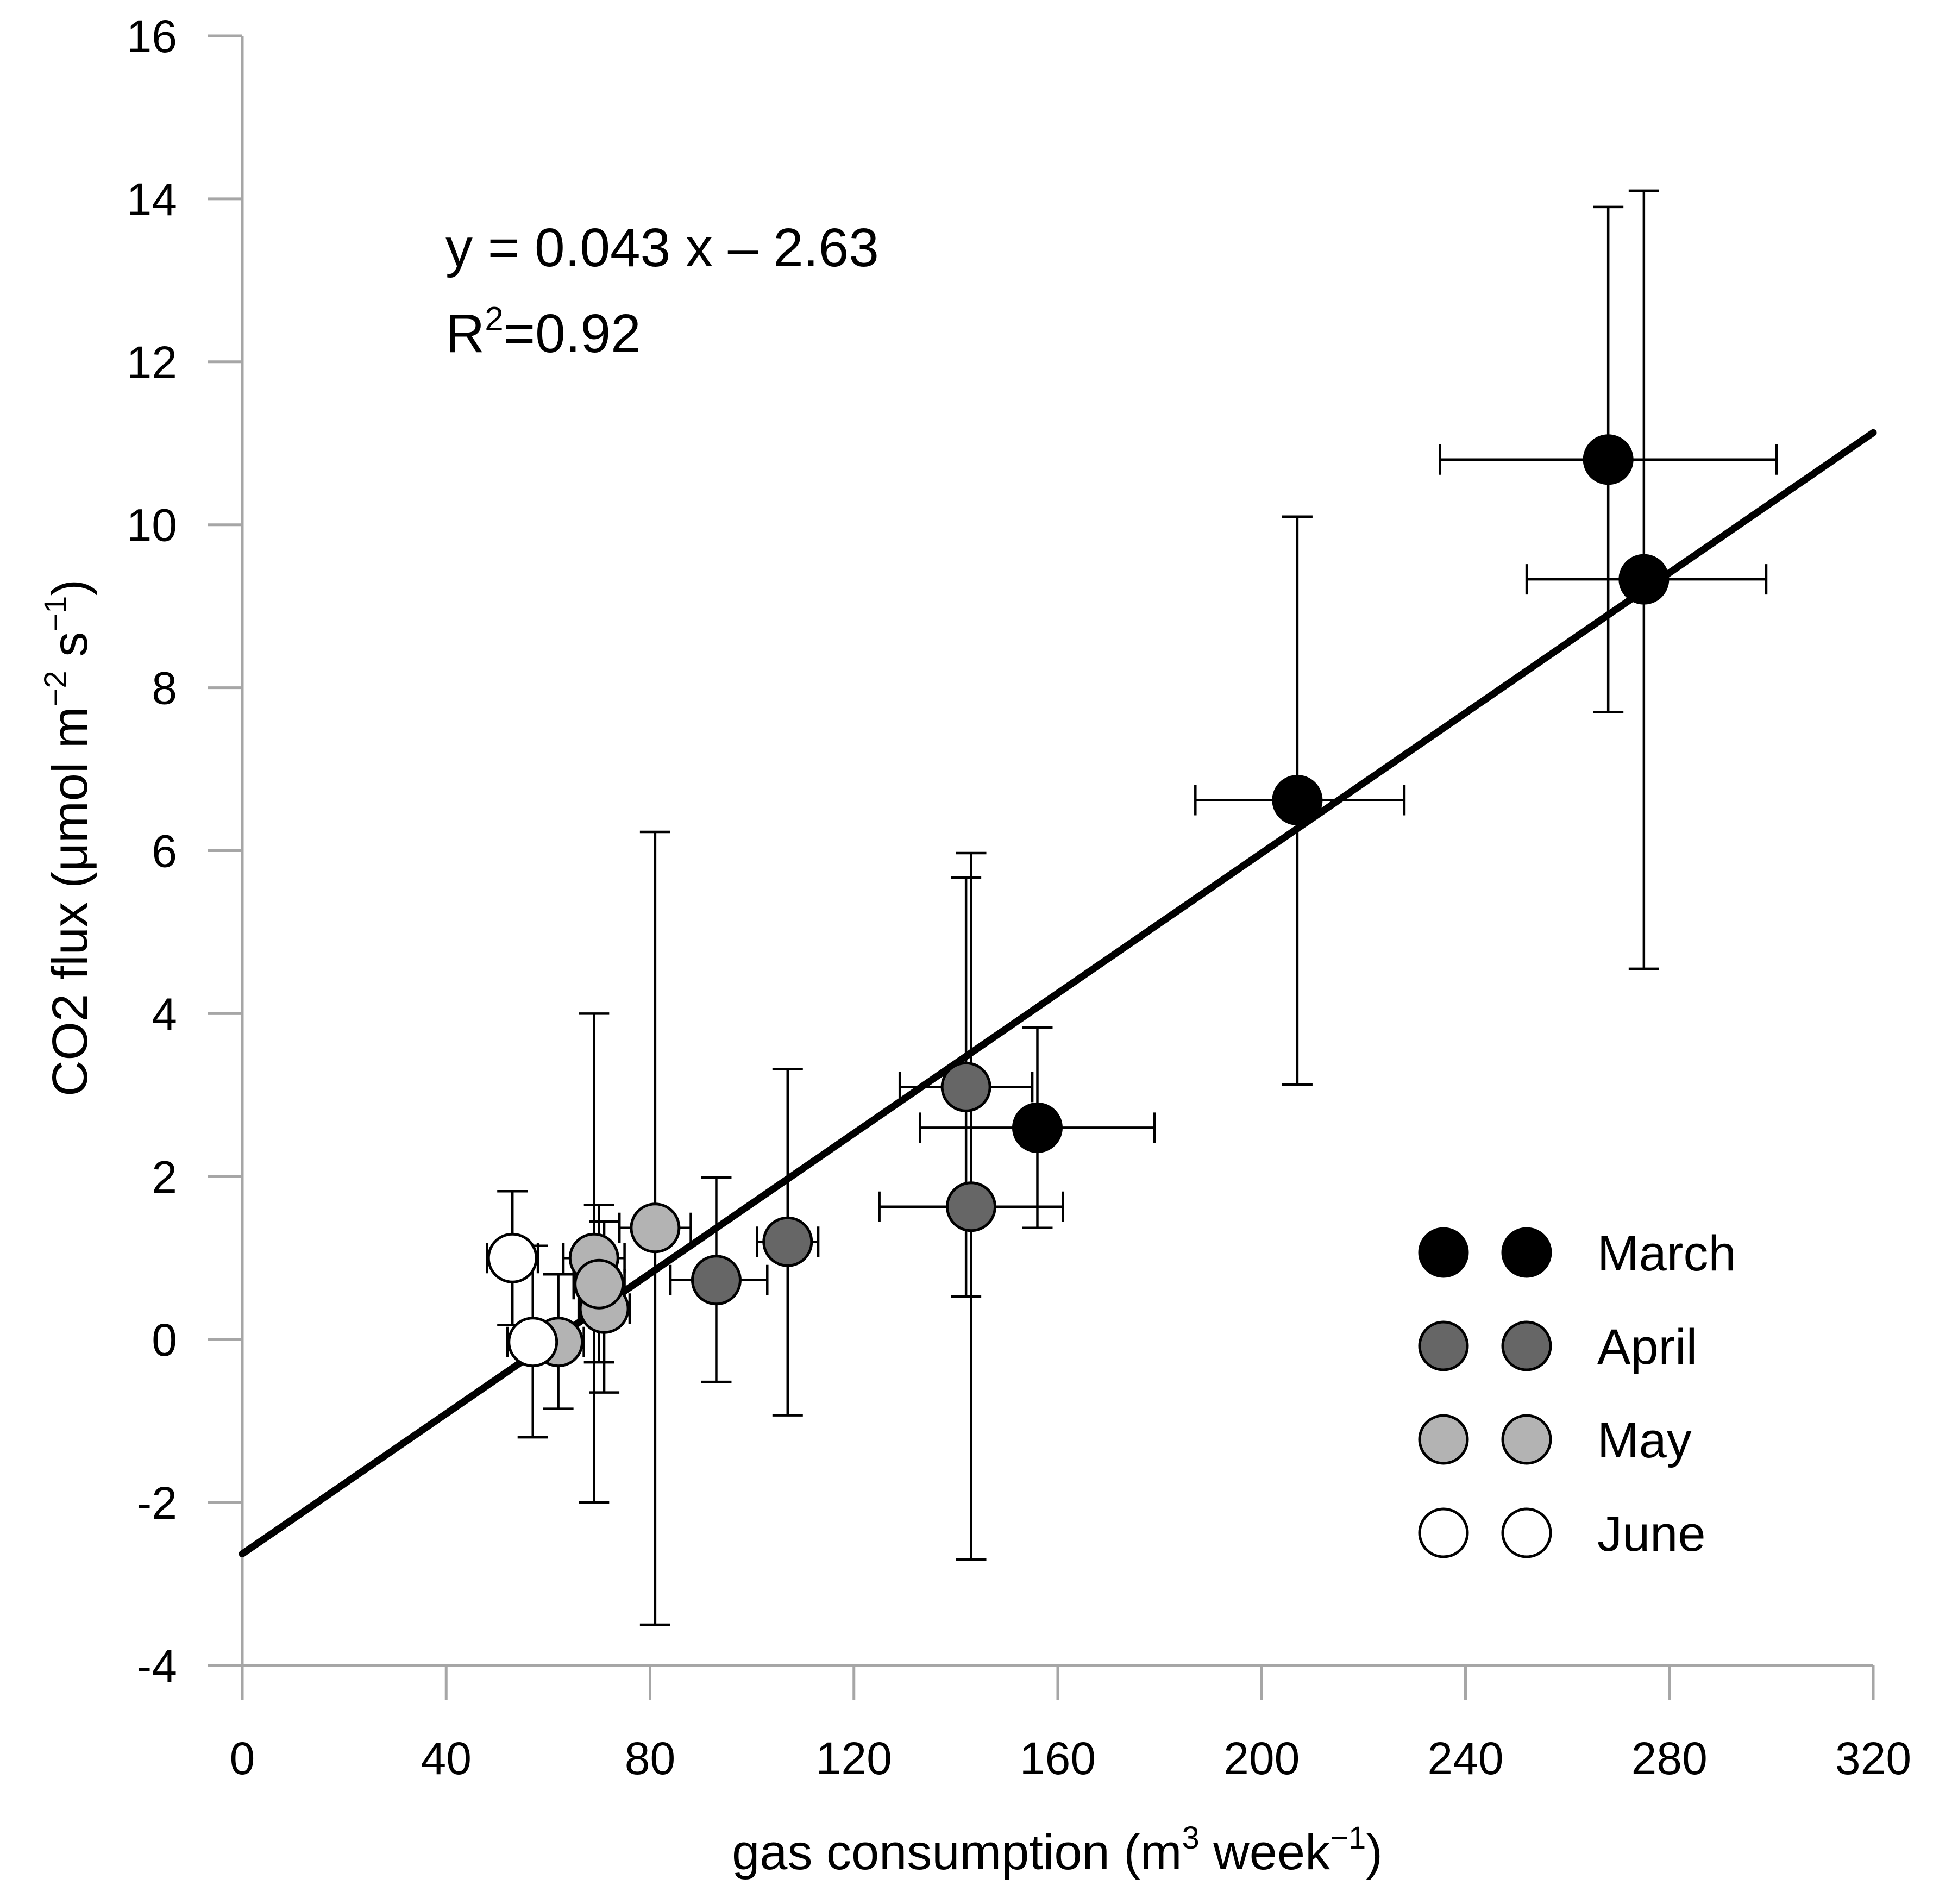 Image resolution: width=1933 pixels, height=1904 pixels. Describe the element at coordinates (157, 1666) in the screenshot. I see `y-tick-label: -4` at that location.